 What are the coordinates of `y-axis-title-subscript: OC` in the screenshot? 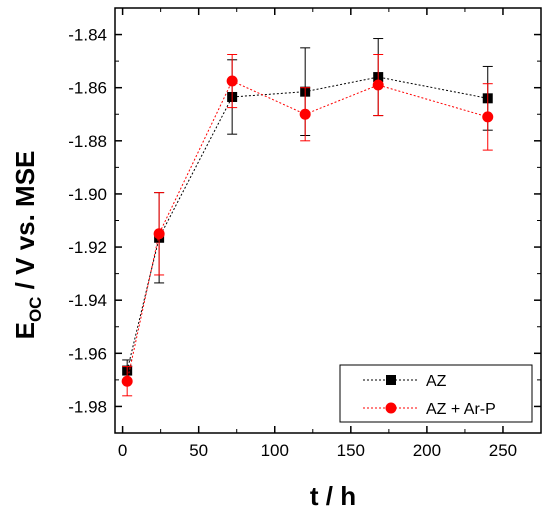 It's located at (35, 310).